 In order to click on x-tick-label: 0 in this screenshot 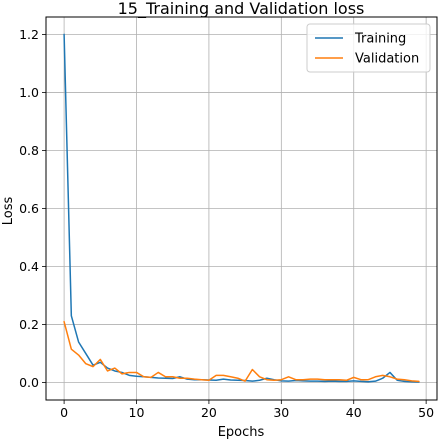, I will do `click(64, 412)`.